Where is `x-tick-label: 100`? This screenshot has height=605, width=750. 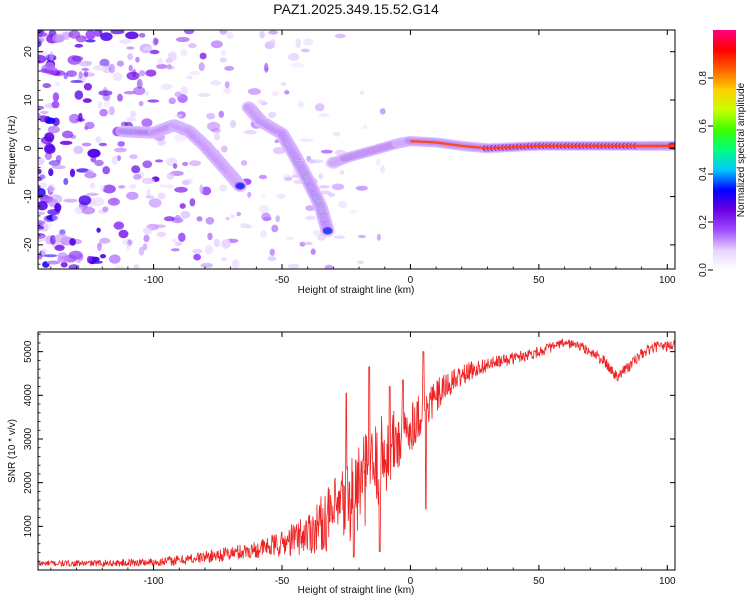
x-tick-label: 100 is located at coordinates (667, 280).